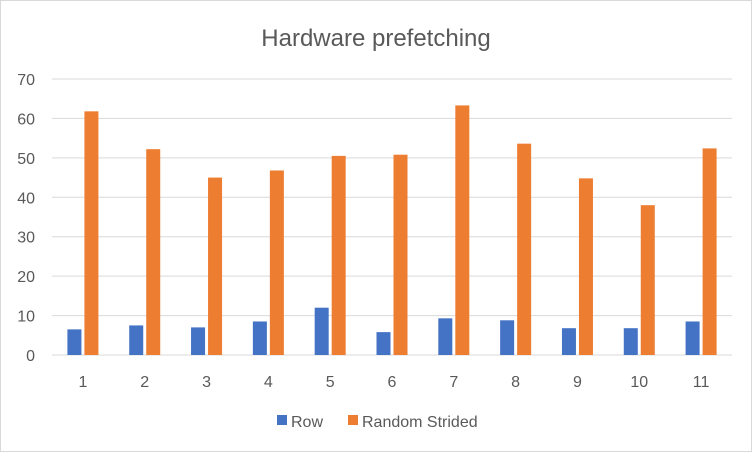  I want to click on x-axis-ticks: 1 2 3 4 5 6 7 8 9 10 11, so click(393, 382).